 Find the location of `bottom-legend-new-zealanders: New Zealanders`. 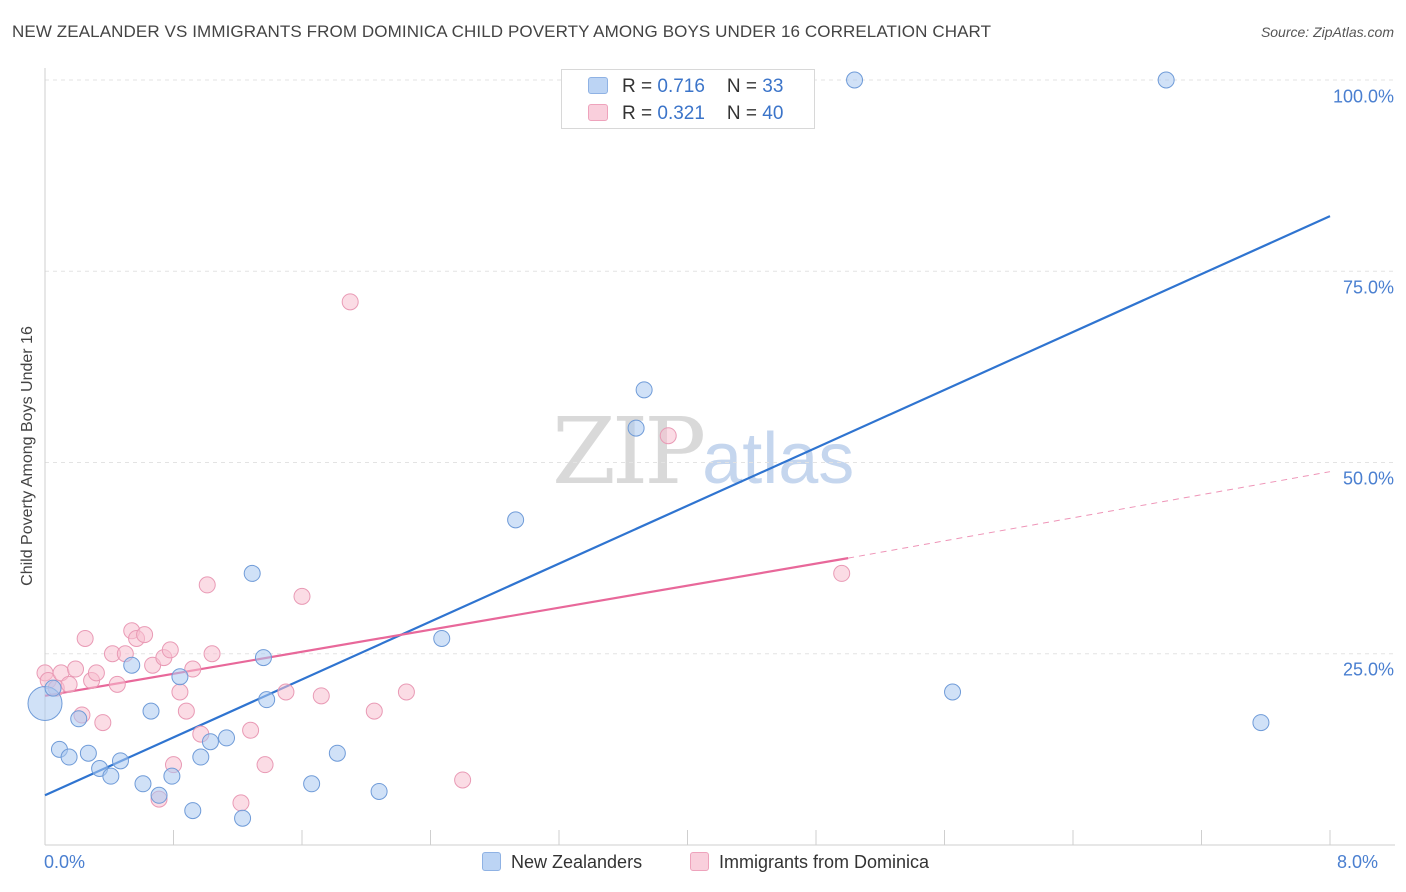

bottom-legend-new-zealanders: New Zealanders is located at coordinates (562, 862).